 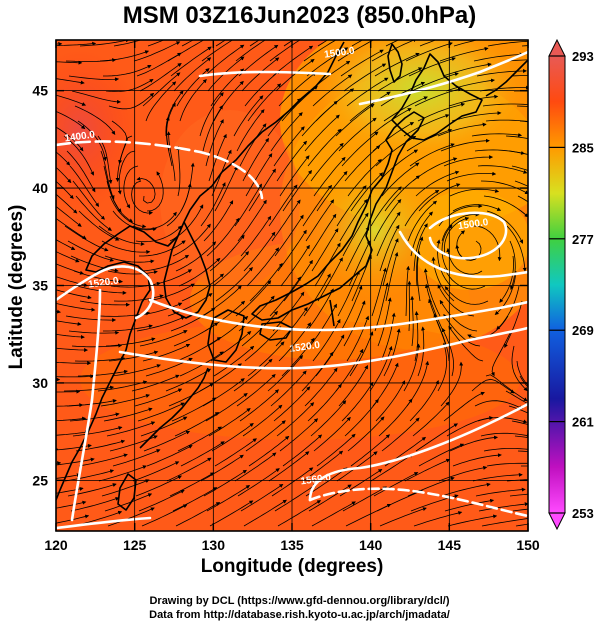 I want to click on colorbar: 293 285 277 269 261 253, so click(x=571, y=284).